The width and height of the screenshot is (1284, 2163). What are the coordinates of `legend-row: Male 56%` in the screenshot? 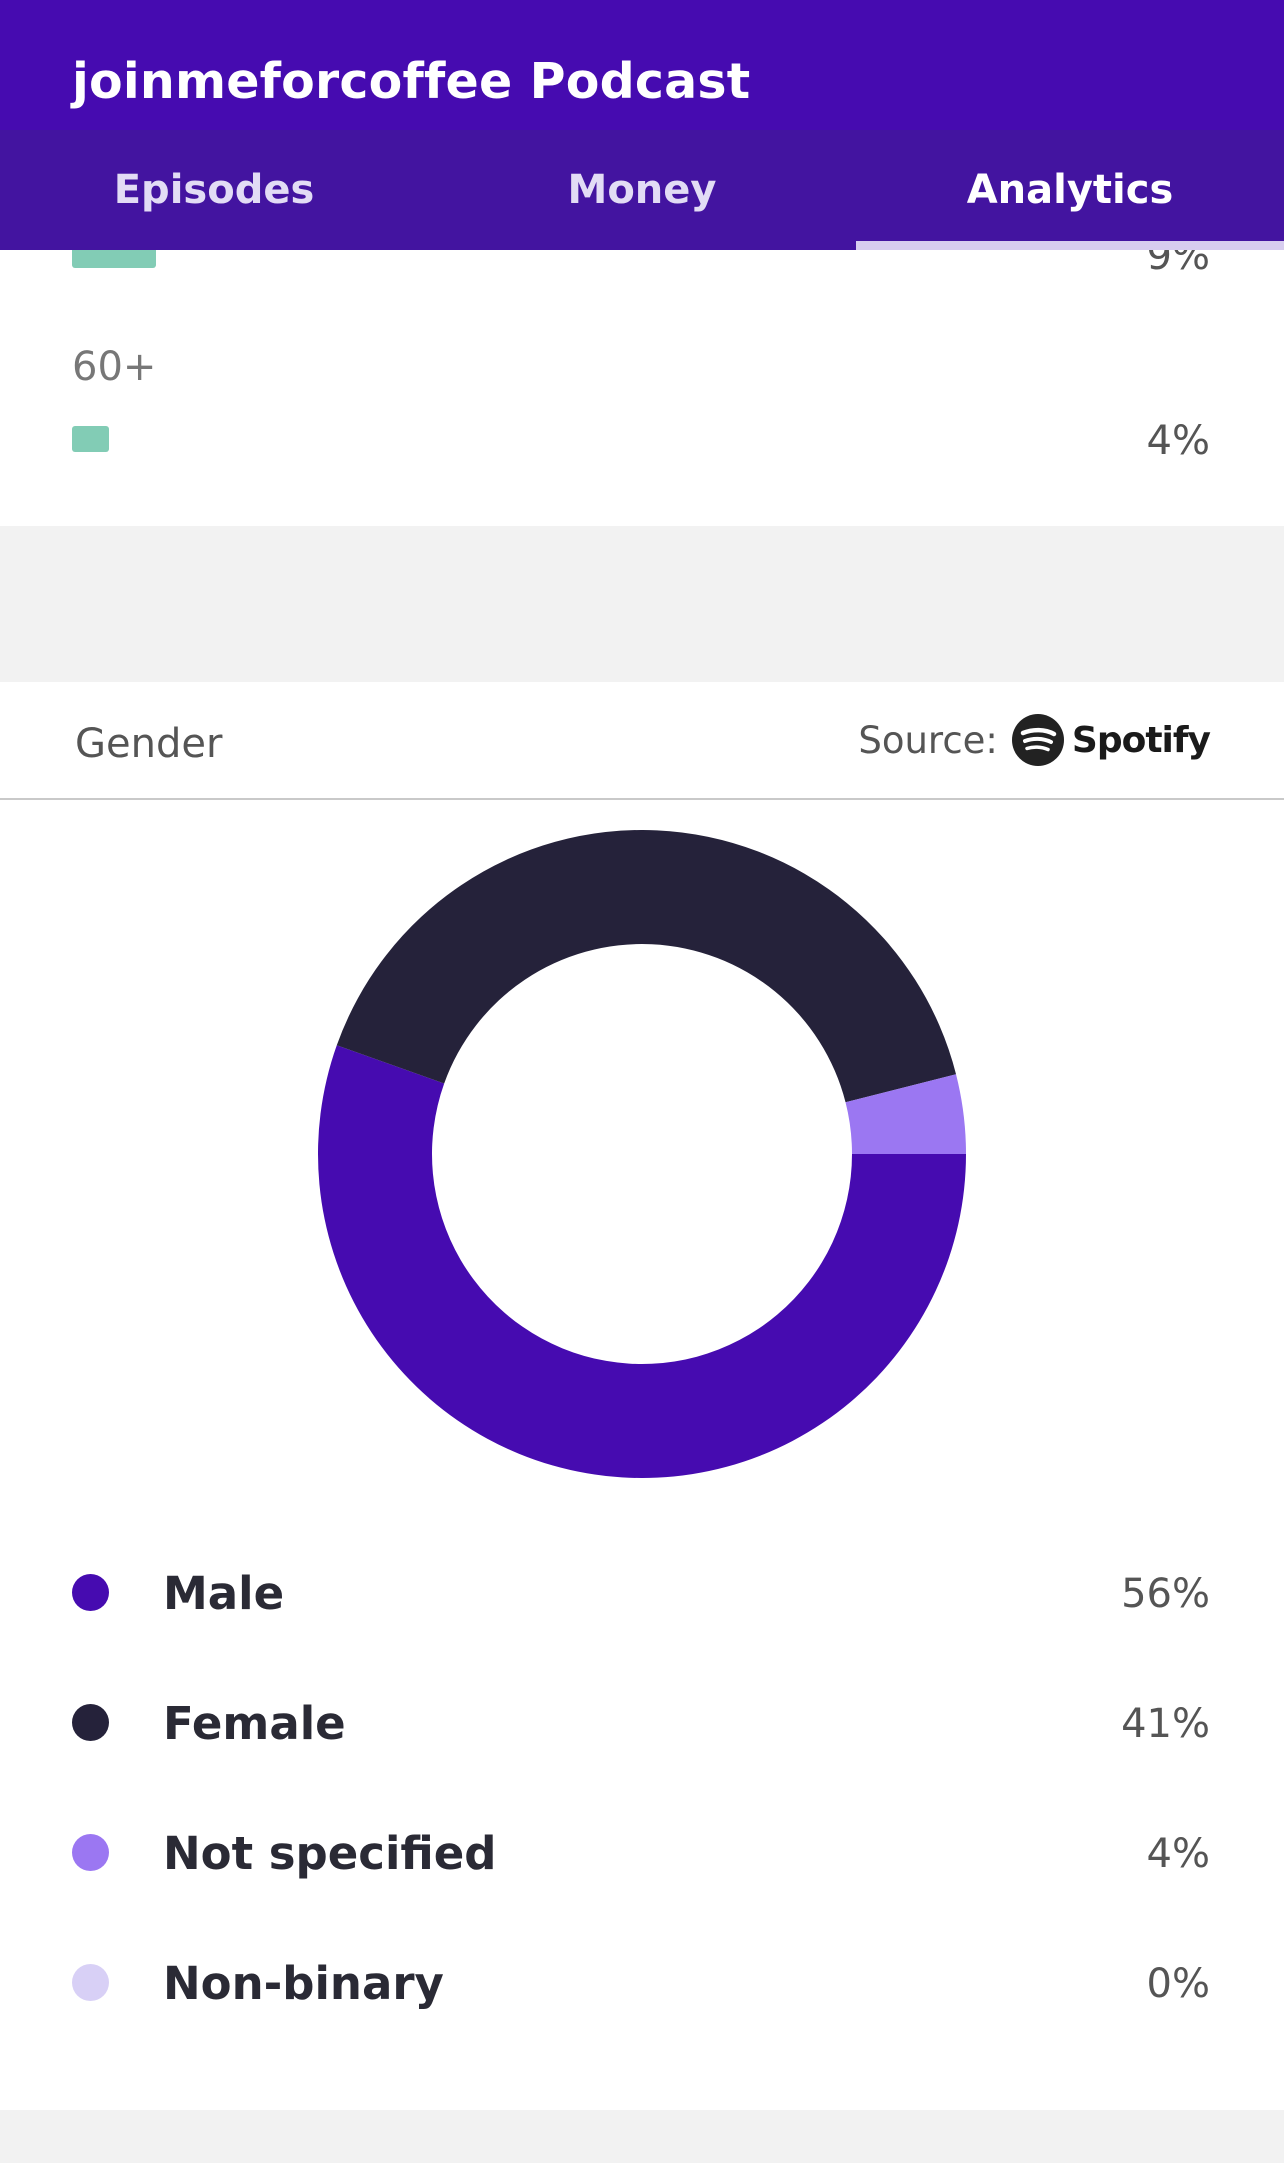 It's located at (642, 1593).